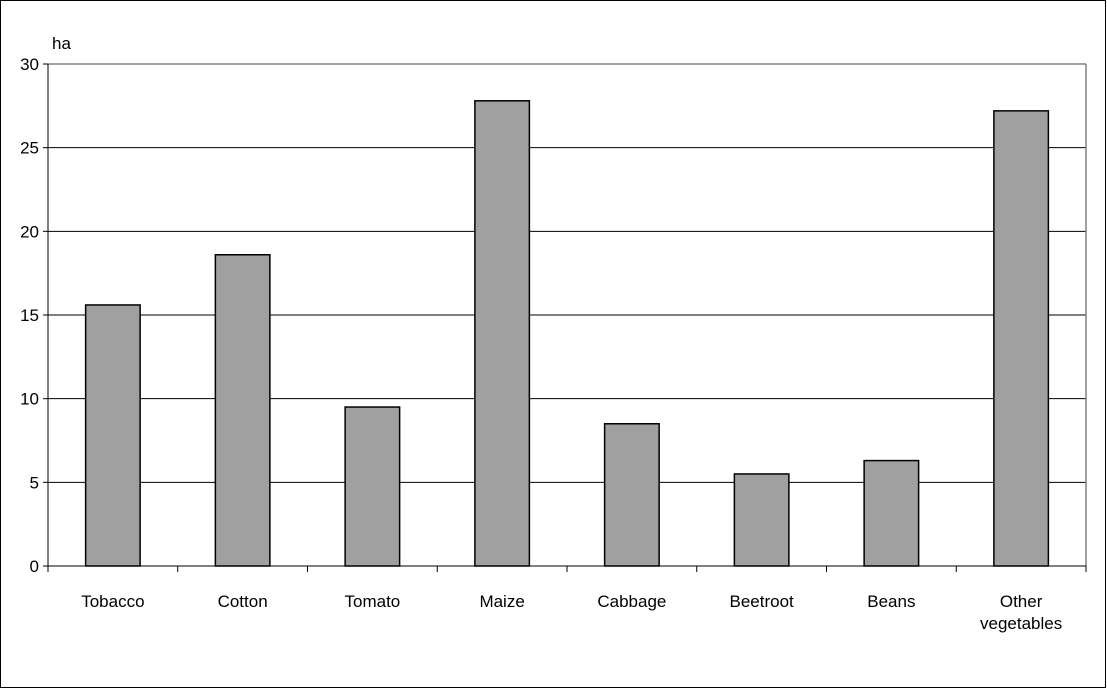 The image size is (1107, 689). Describe the element at coordinates (29, 64) in the screenshot. I see `y-tick-label: 30` at that location.